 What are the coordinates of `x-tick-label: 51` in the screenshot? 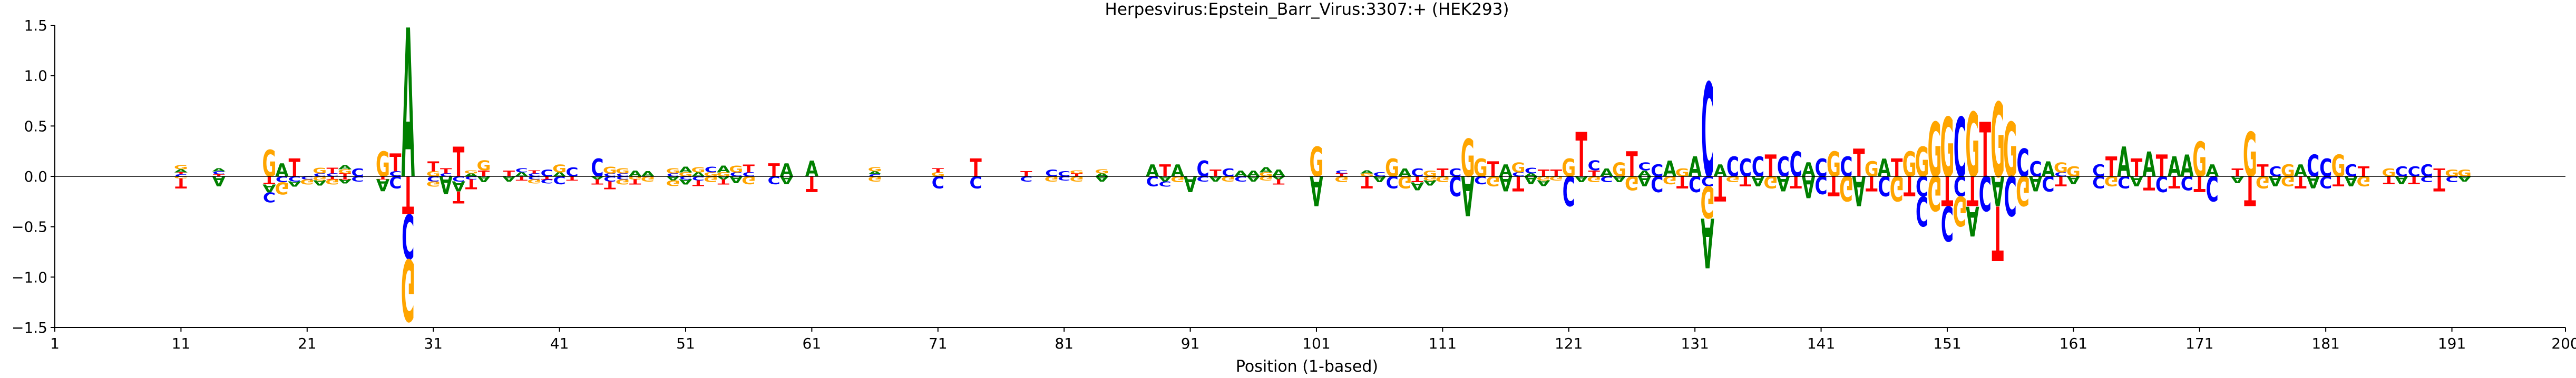 It's located at (685, 344).